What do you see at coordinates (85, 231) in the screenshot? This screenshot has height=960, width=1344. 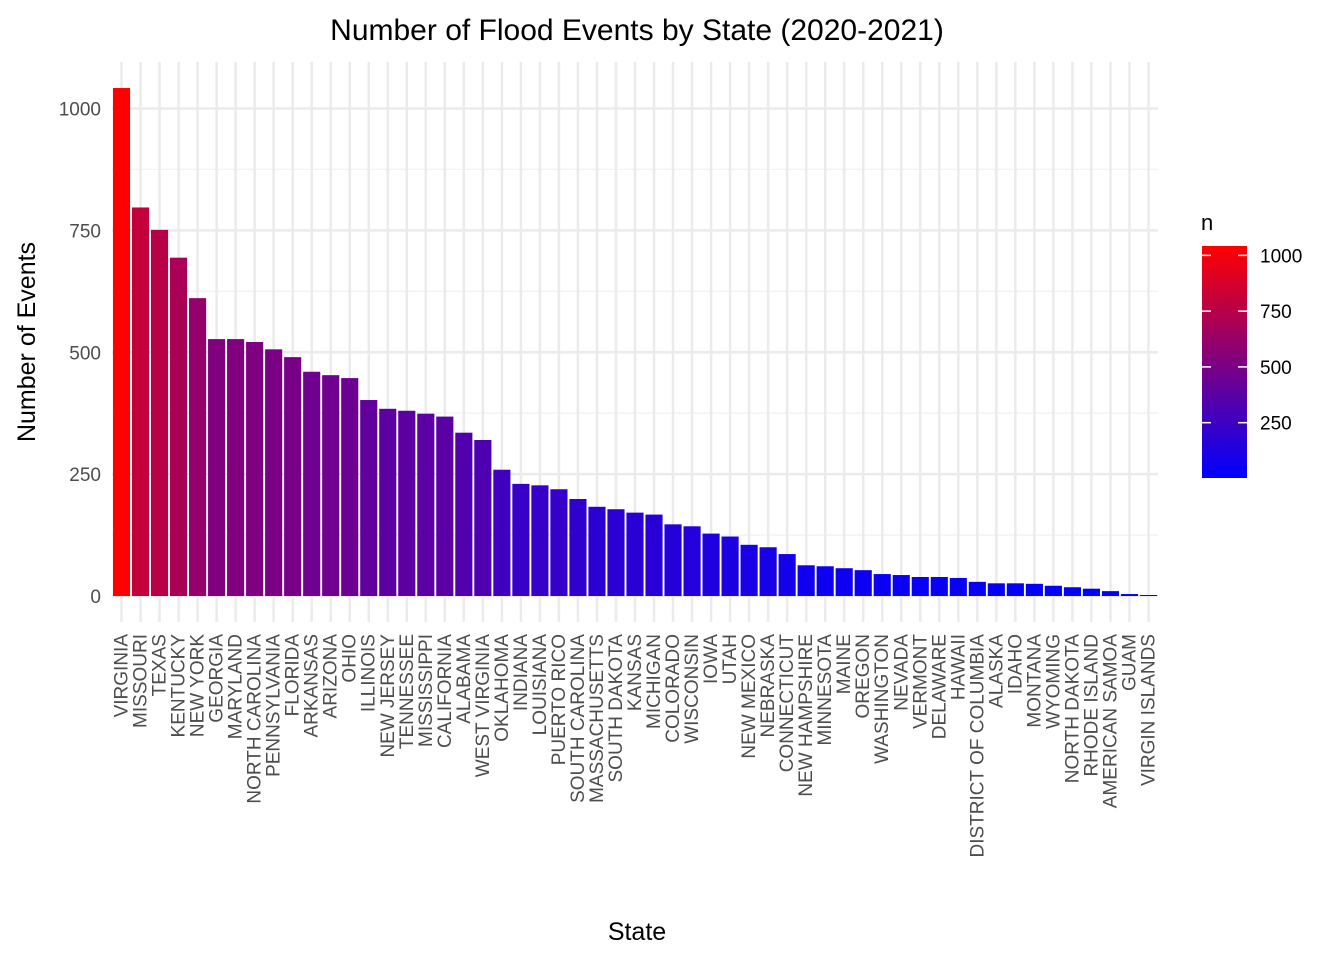 I see `y-tick-label: 750` at bounding box center [85, 231].